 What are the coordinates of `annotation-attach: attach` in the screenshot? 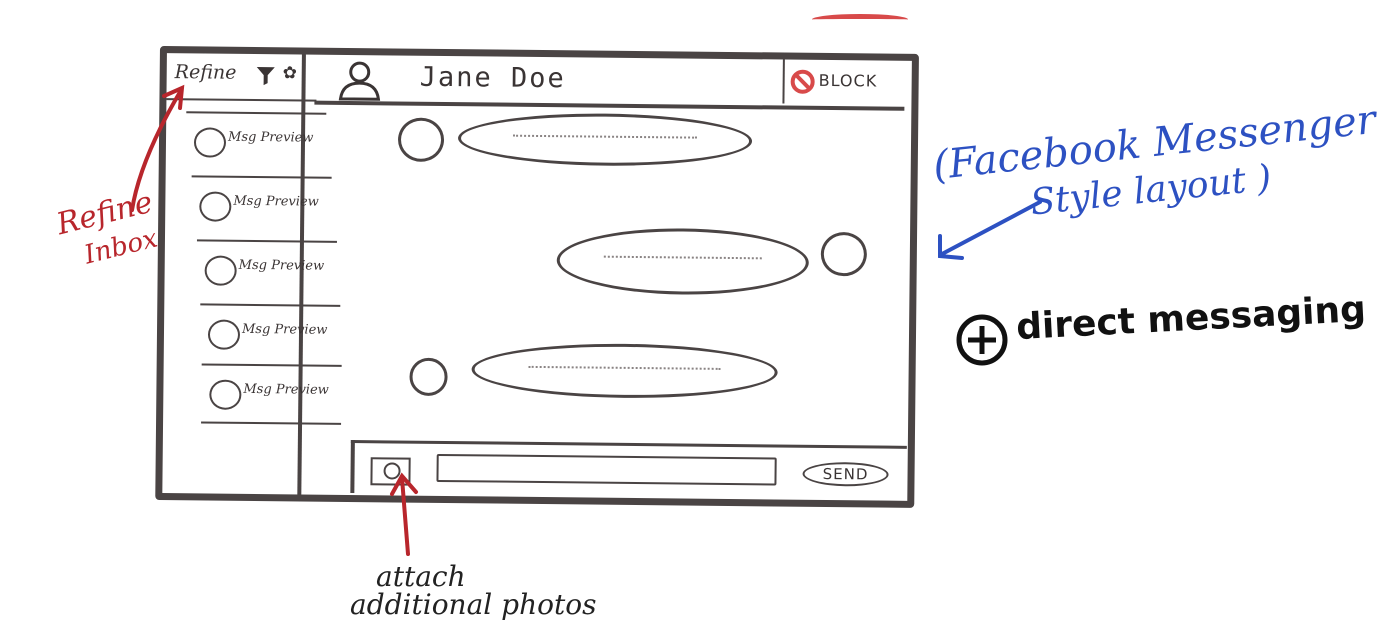 It's located at (421, 576).